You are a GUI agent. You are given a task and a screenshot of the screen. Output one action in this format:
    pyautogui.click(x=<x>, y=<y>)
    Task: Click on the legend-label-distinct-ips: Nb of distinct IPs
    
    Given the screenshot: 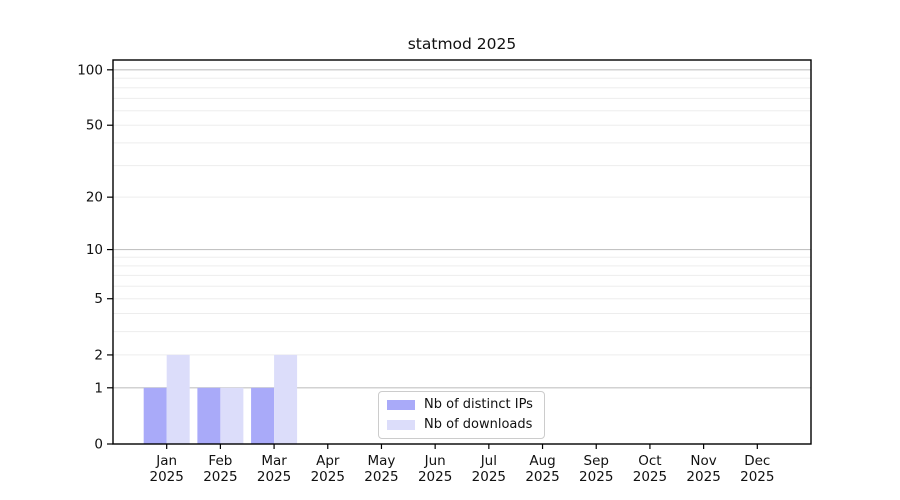 What is the action you would take?
    pyautogui.click(x=478, y=404)
    